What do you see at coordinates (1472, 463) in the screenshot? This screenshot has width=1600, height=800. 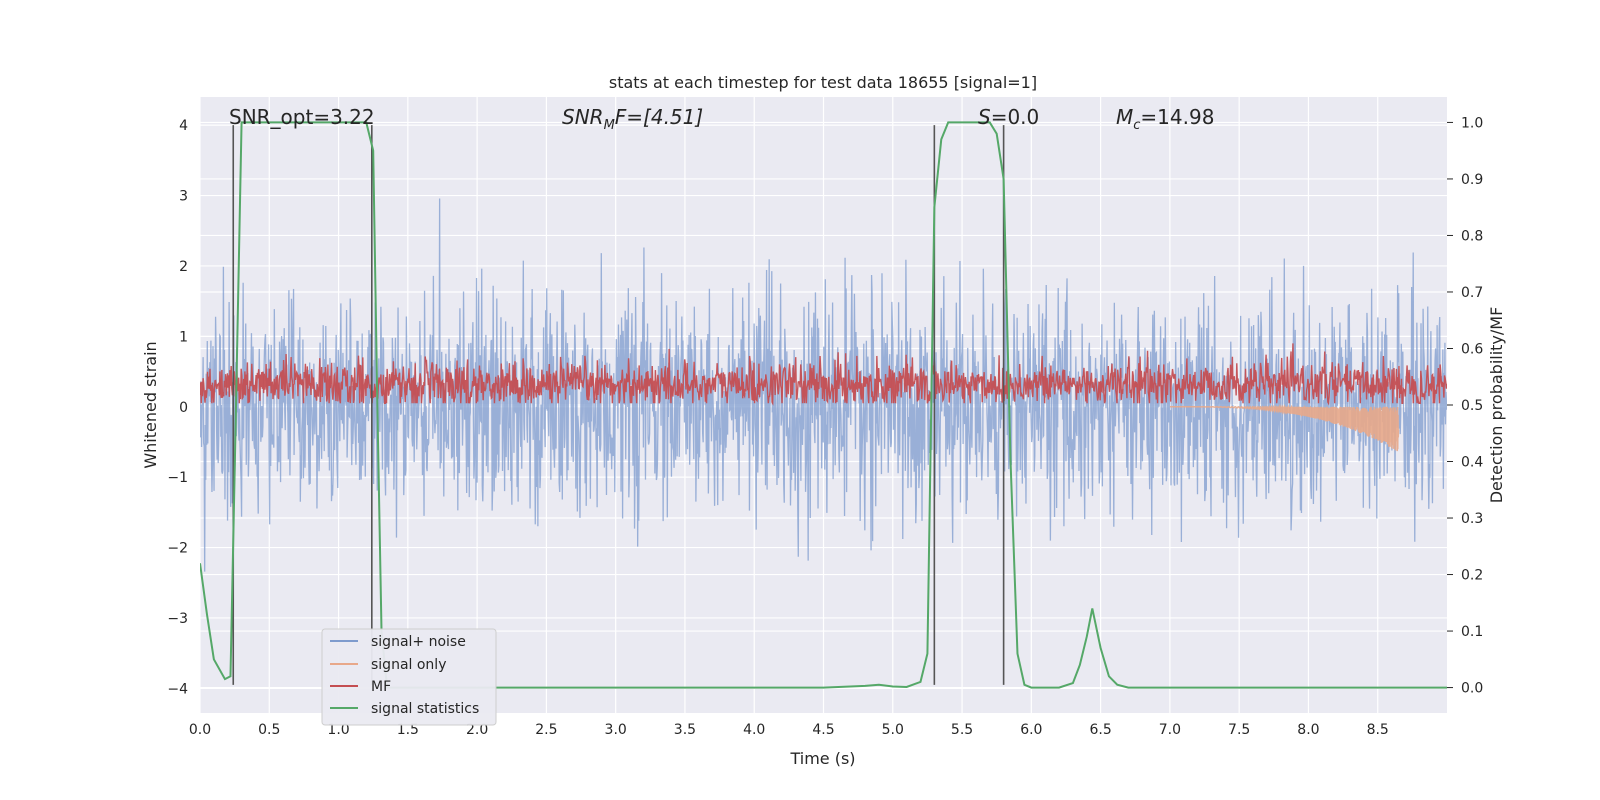 I see `y-tick-label-right: 0.4` at bounding box center [1472, 463].